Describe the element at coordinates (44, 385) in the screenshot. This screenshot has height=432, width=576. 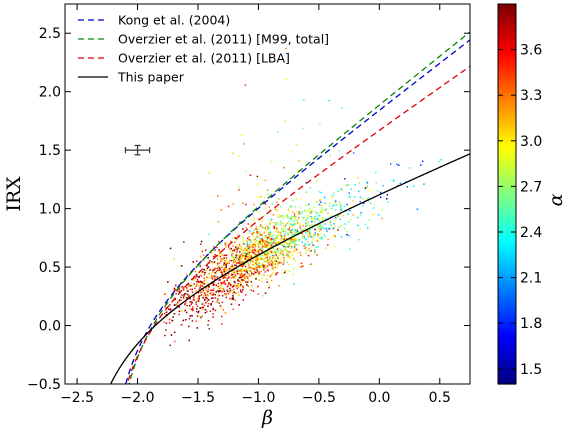
I see `y-tick-label: −0.5` at that location.